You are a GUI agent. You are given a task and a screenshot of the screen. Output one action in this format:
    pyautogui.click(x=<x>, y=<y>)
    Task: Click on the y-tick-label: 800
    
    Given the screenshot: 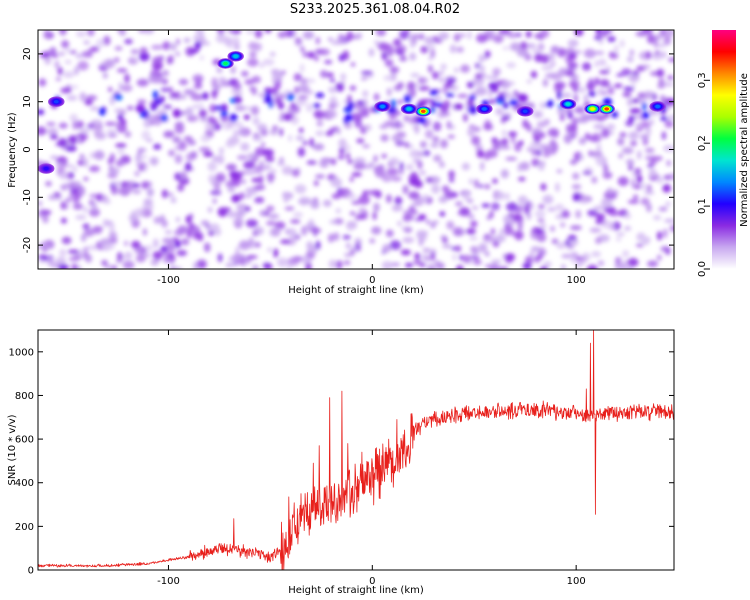 What is the action you would take?
    pyautogui.click(x=24, y=396)
    